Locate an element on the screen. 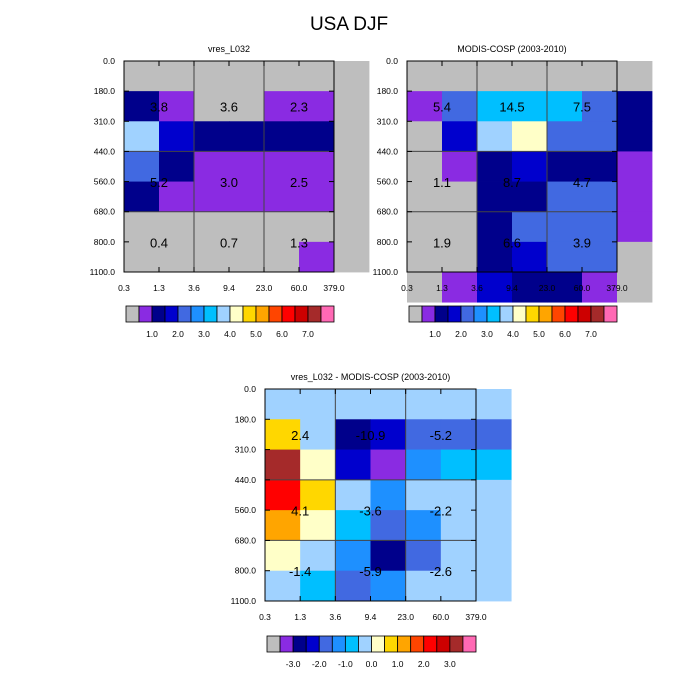 The image size is (700, 700). colorbar-label: 0.0 is located at coordinates (372, 664).